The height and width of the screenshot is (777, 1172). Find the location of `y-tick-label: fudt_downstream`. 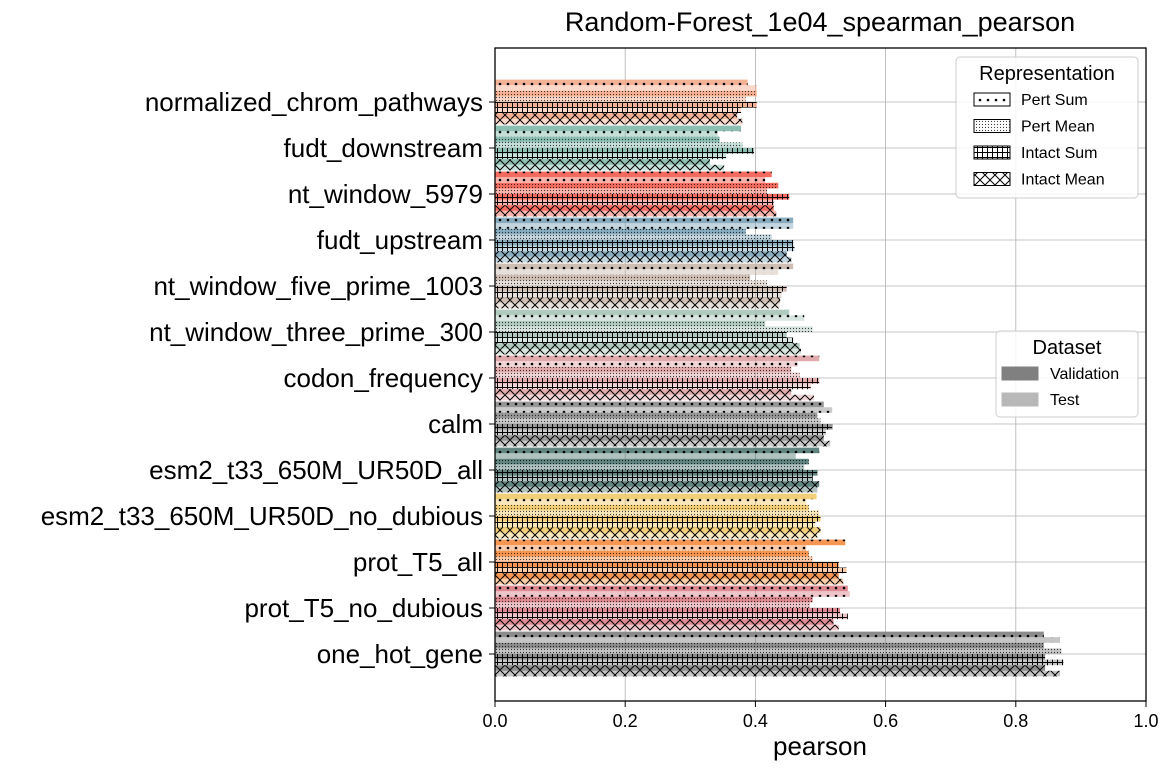

y-tick-label: fudt_downstream is located at coordinates (383, 148).